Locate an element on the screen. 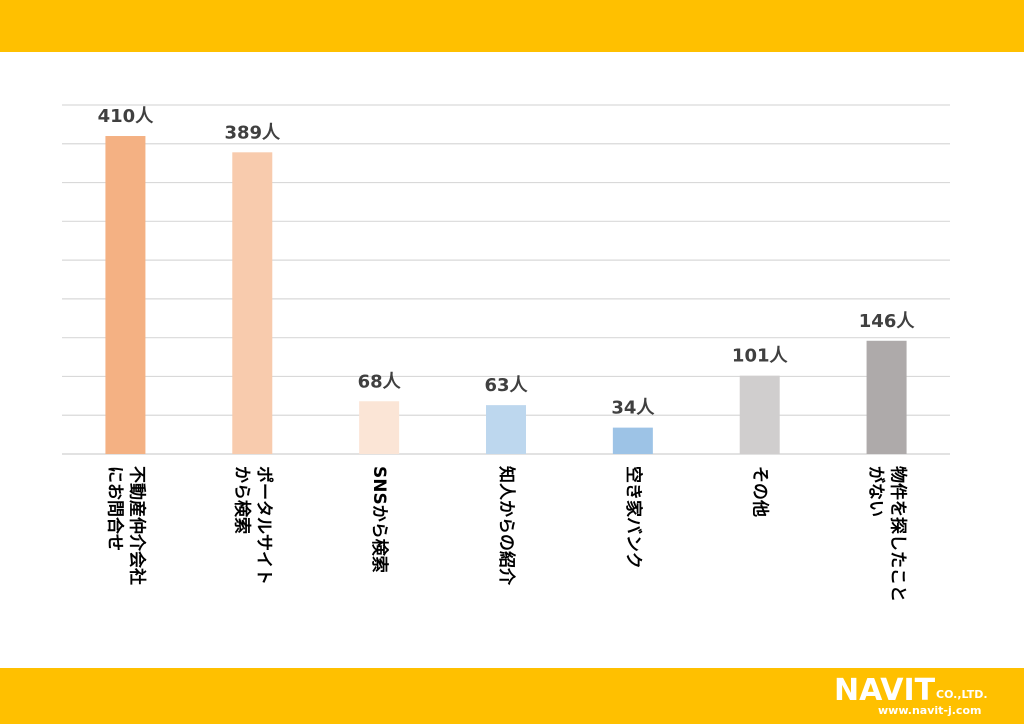 The height and width of the screenshot is (724, 1024). bottom-banner is located at coordinates (512, 696).